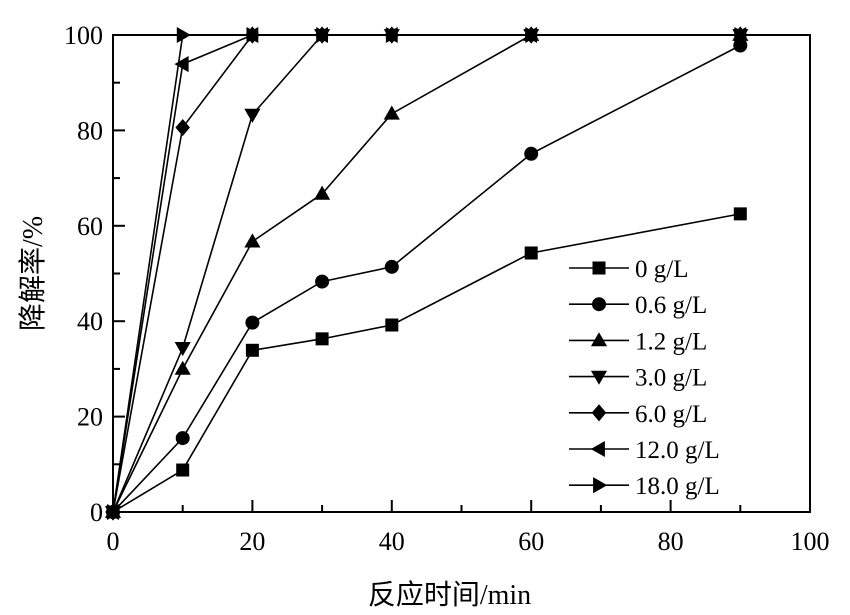  I want to click on x-axis-title: 反应时间/min, so click(449, 595).